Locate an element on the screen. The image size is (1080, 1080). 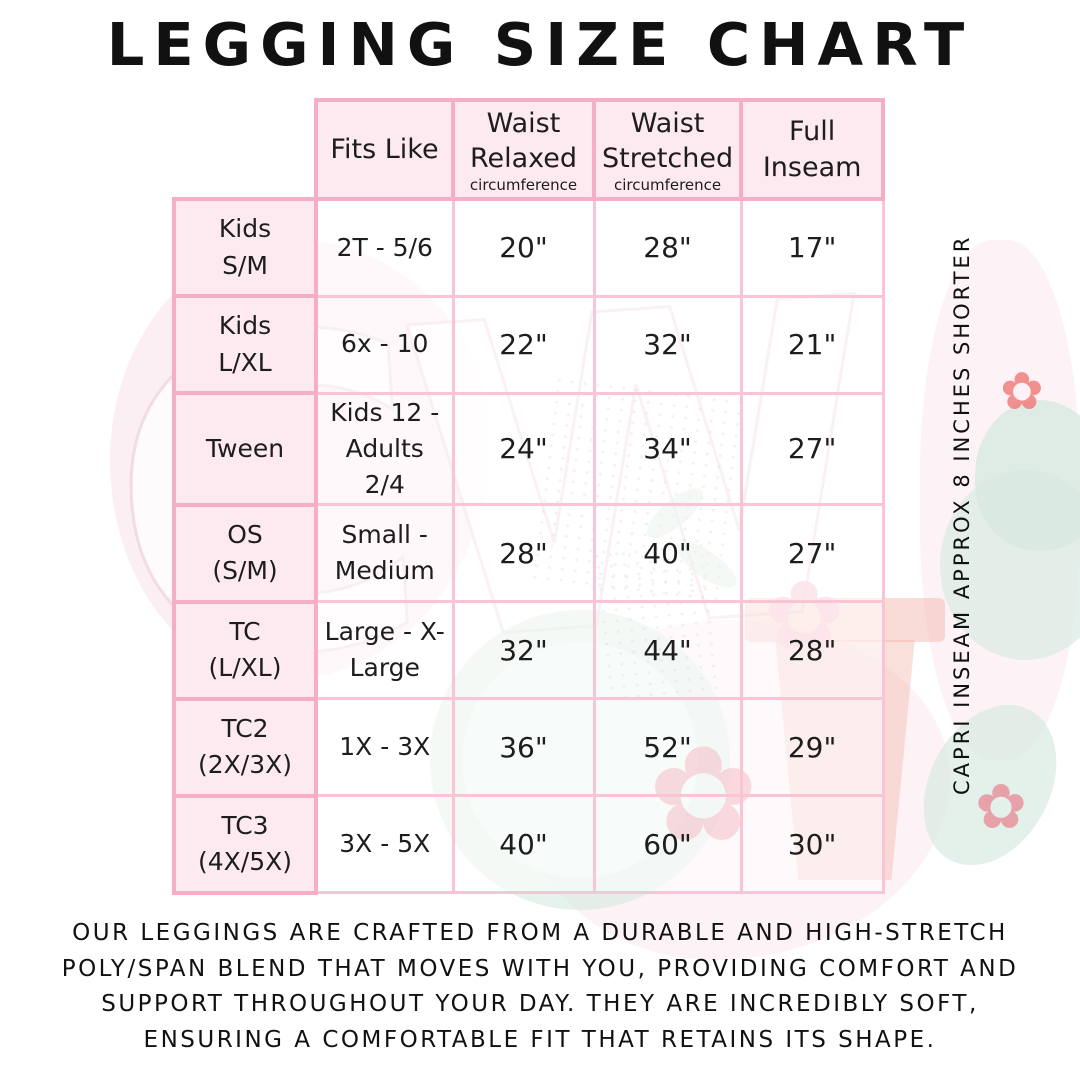
waist-relaxed-cell: 36" is located at coordinates (523, 747).